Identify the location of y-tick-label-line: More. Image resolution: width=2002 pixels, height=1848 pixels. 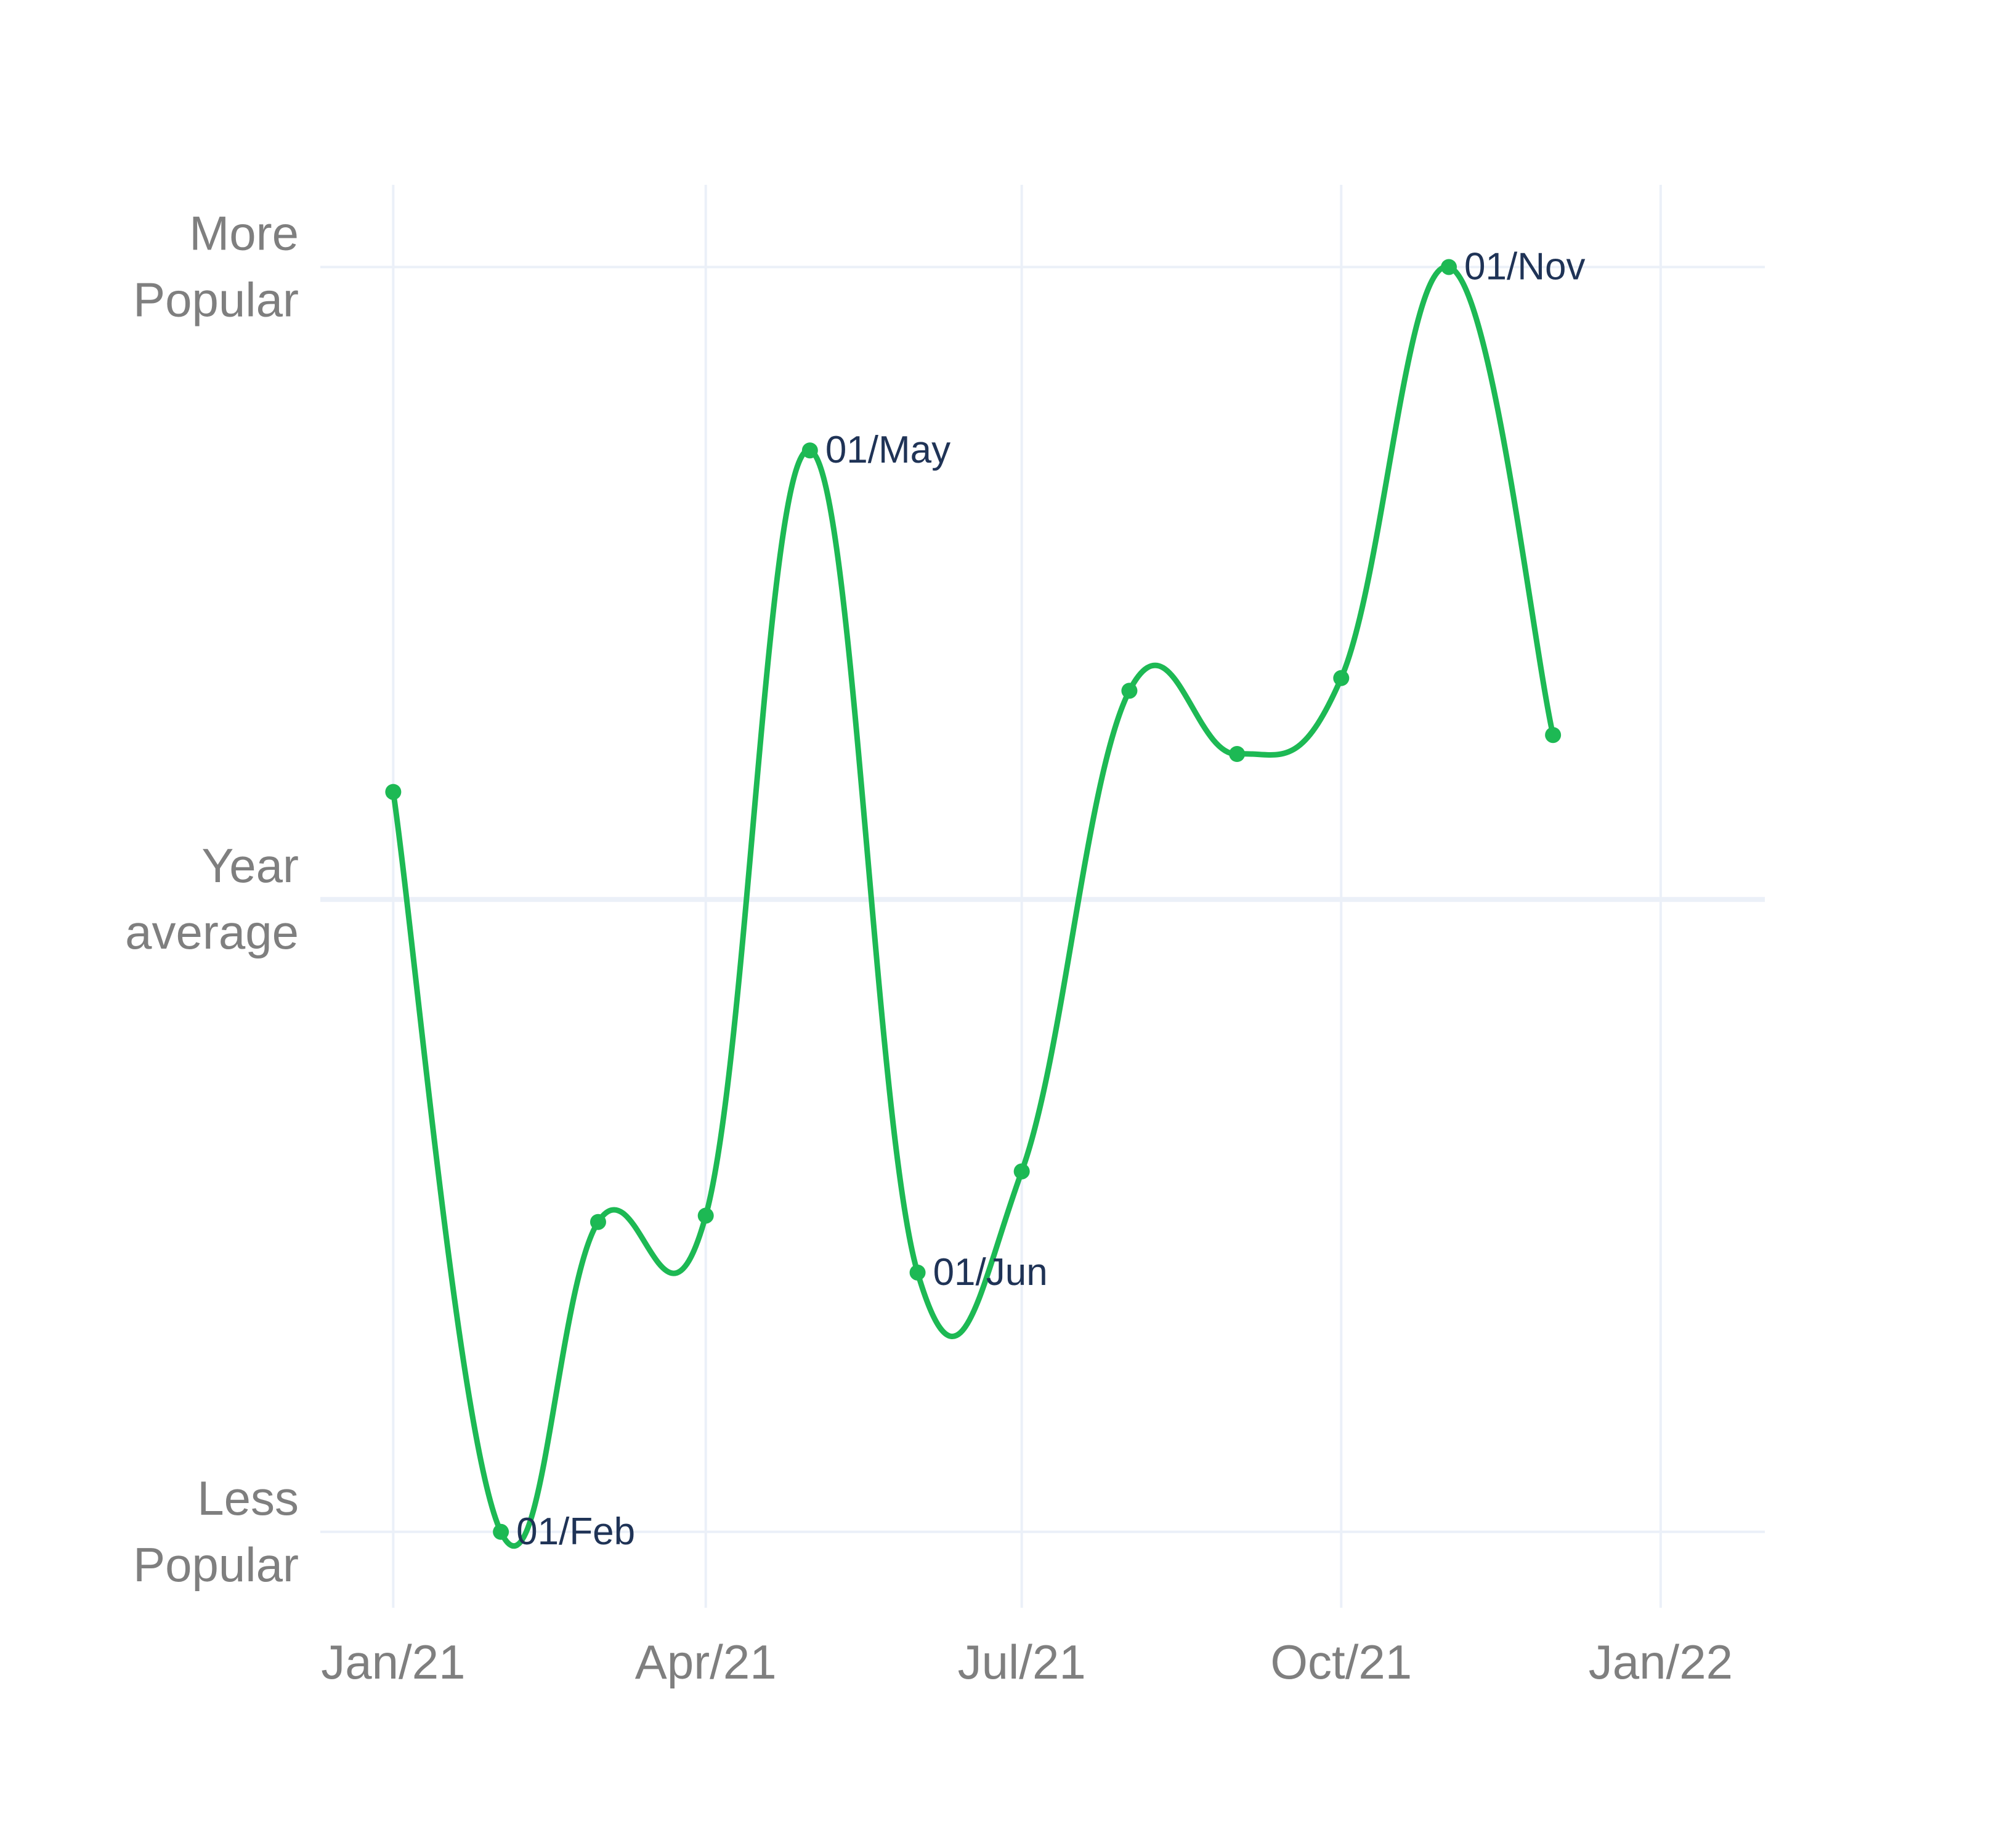
(244, 233).